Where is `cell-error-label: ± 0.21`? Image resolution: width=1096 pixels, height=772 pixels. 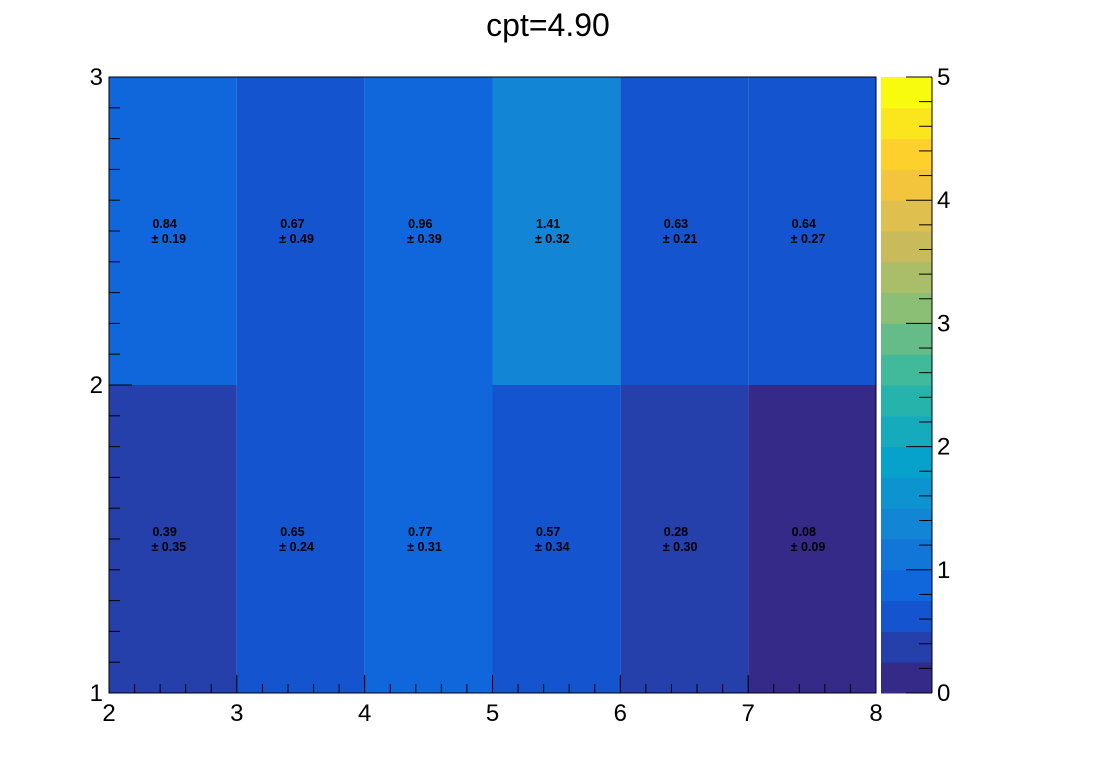 cell-error-label: ± 0.21 is located at coordinates (680, 239).